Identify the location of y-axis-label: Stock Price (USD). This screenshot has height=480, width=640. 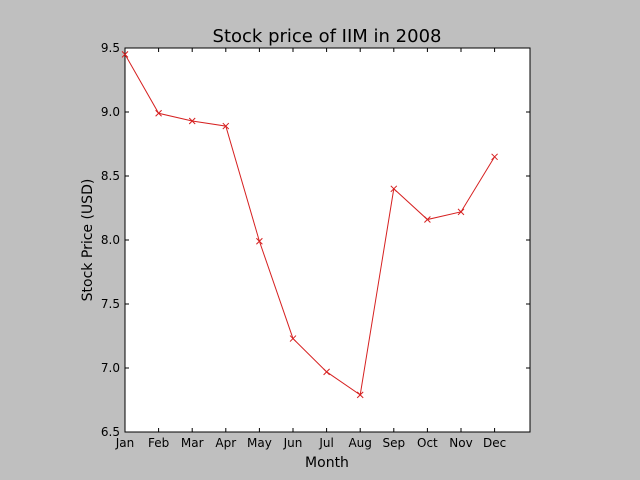
(88, 240).